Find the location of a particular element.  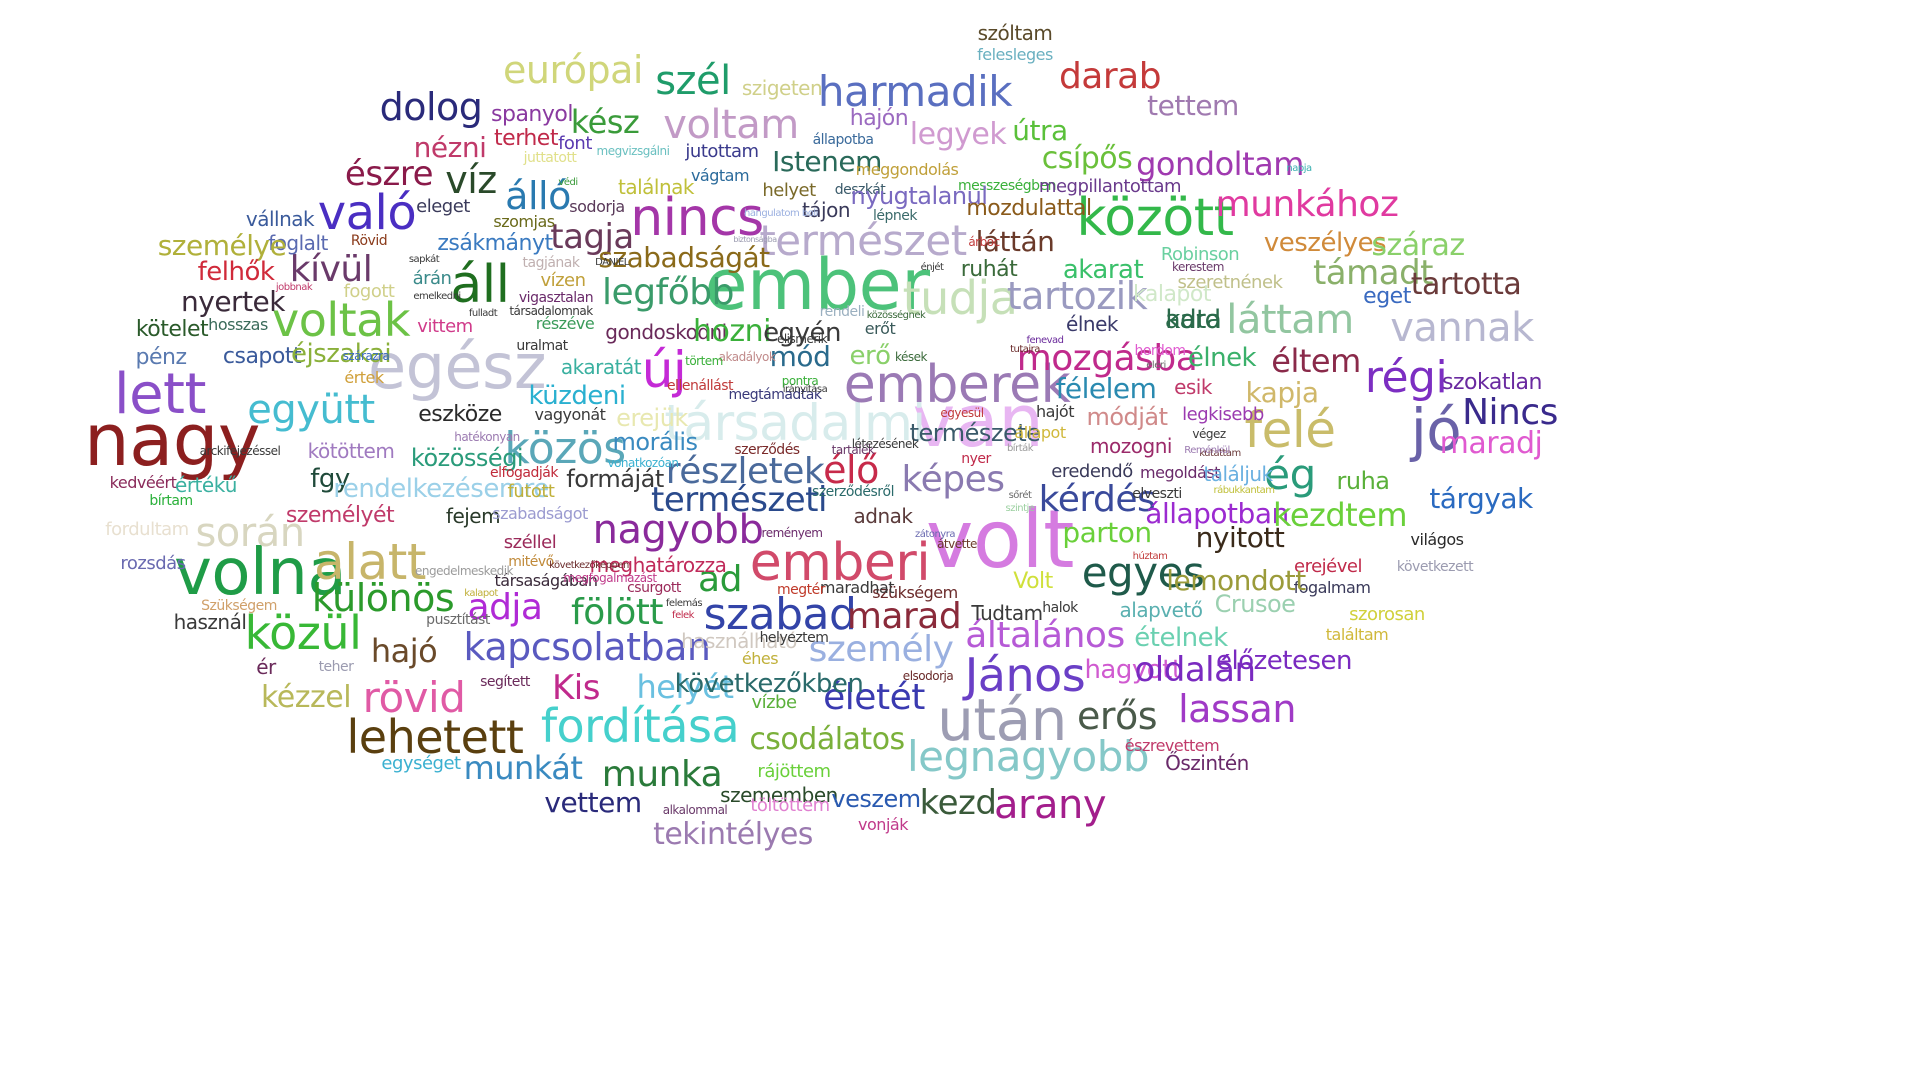

word: legfőbb is located at coordinates (668, 292).